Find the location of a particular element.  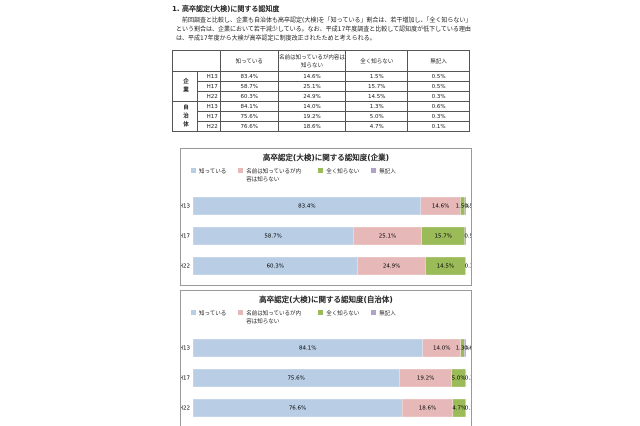

value-cell: 1.3% is located at coordinates (377, 106).